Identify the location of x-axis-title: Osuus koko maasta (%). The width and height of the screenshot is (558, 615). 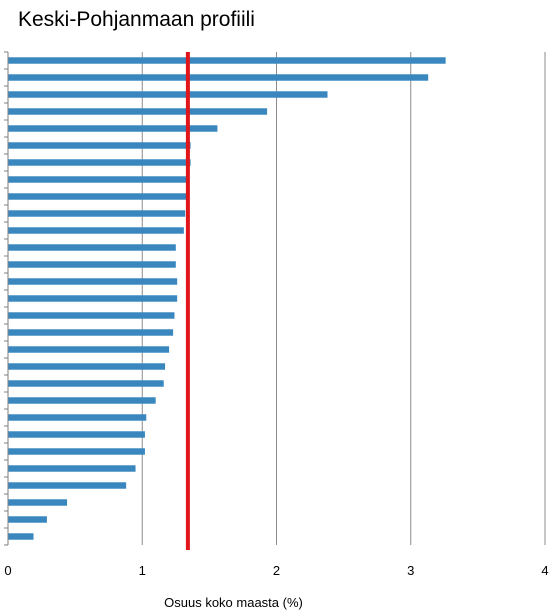
(233, 602).